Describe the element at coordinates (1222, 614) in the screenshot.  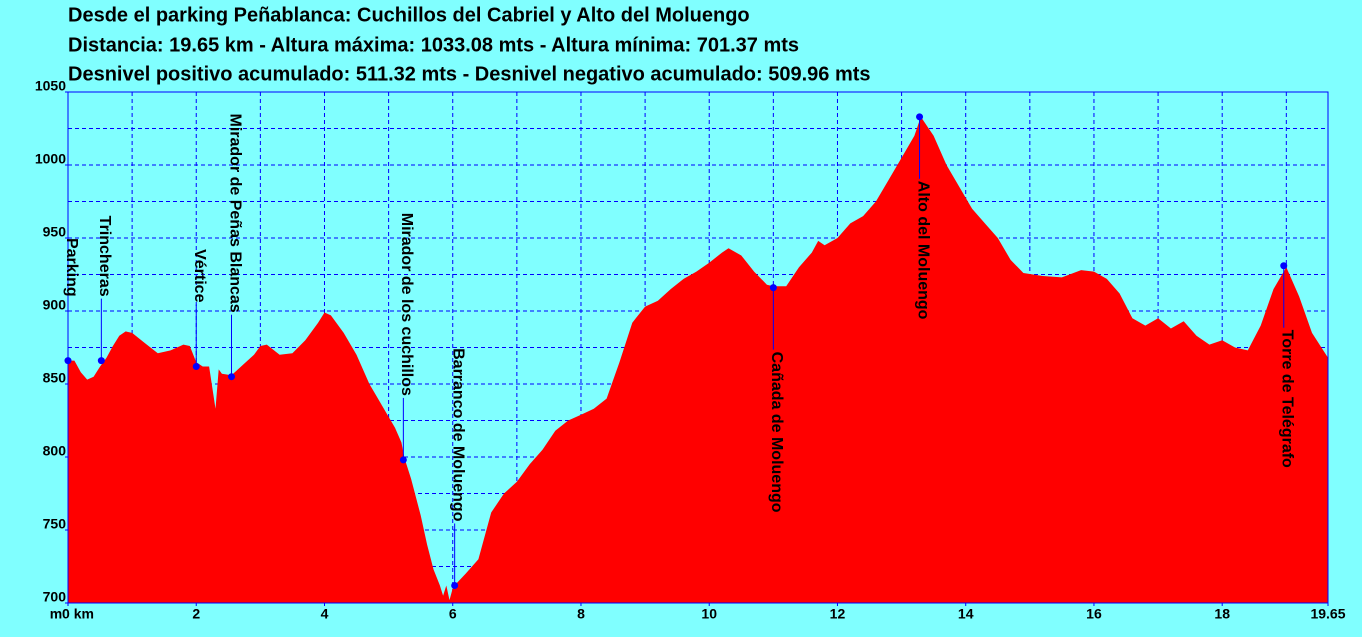
I see `x-tick-label: 18` at that location.